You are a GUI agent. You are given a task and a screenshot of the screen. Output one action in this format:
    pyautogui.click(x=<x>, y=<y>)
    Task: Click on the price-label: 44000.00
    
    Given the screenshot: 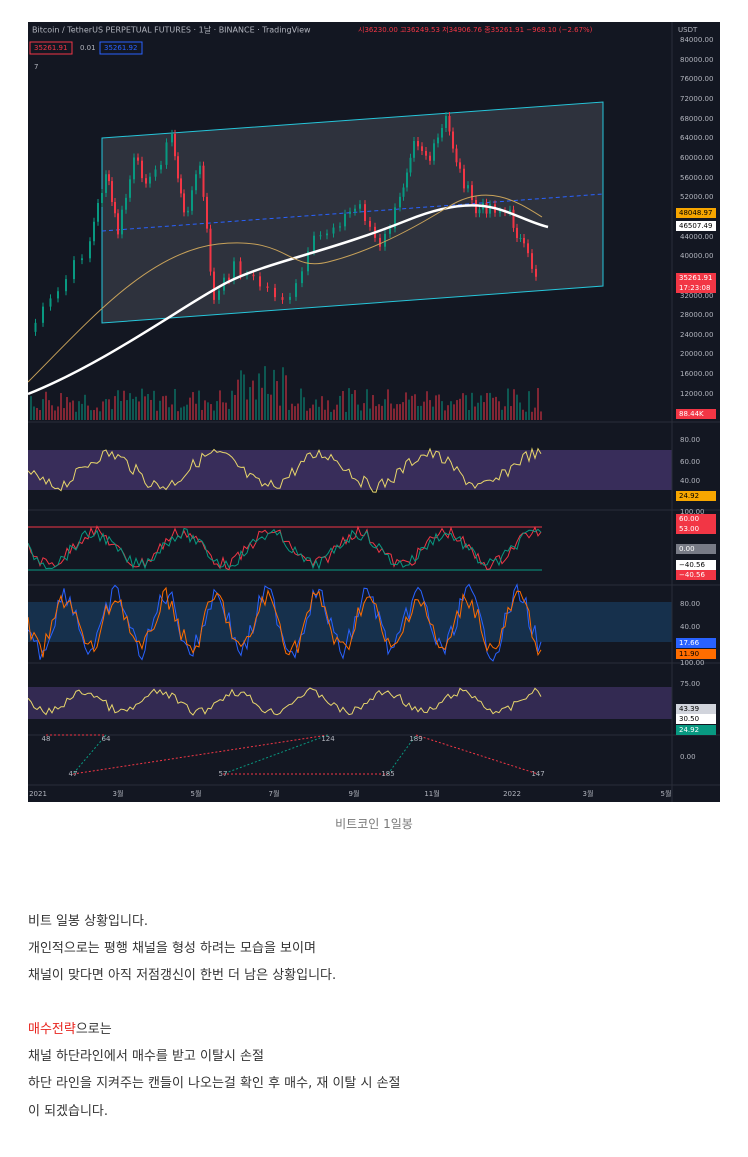 What is the action you would take?
    pyautogui.click(x=696, y=237)
    